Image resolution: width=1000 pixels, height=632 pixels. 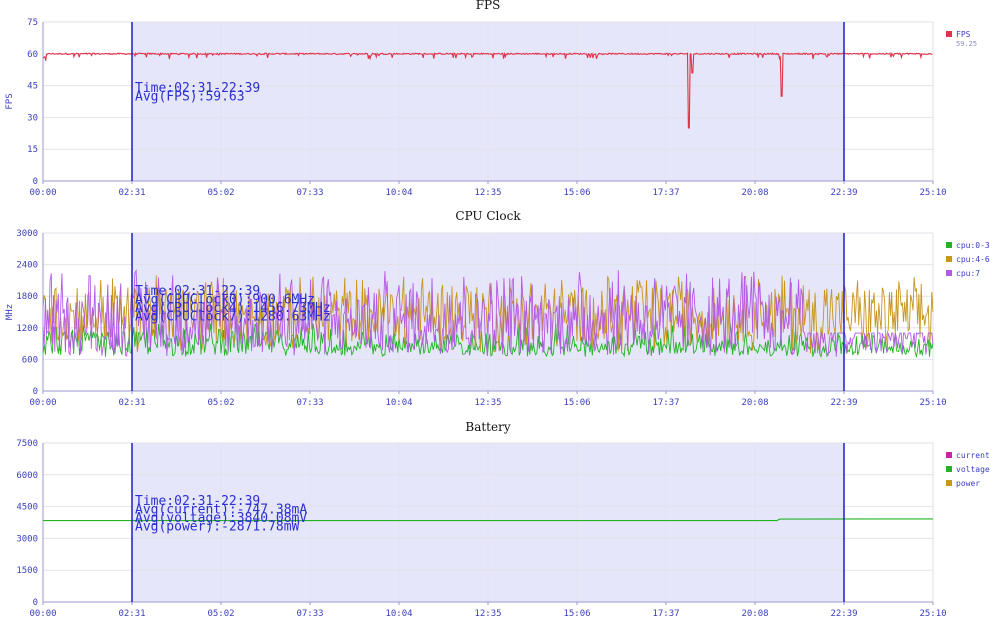 What do you see at coordinates (27, 508) in the screenshot?
I see `y-tick-label: 4500` at bounding box center [27, 508].